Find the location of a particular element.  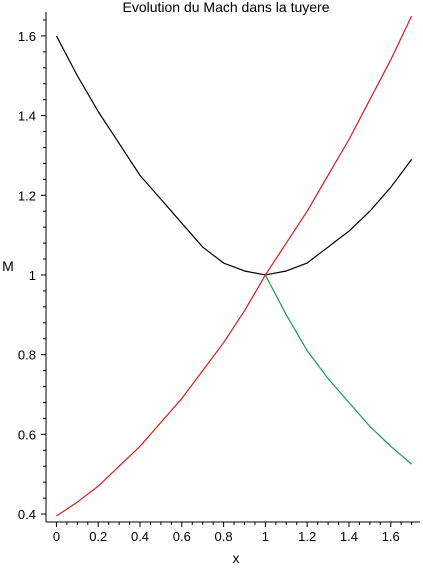

x-tick-label: 0 is located at coordinates (56, 536).